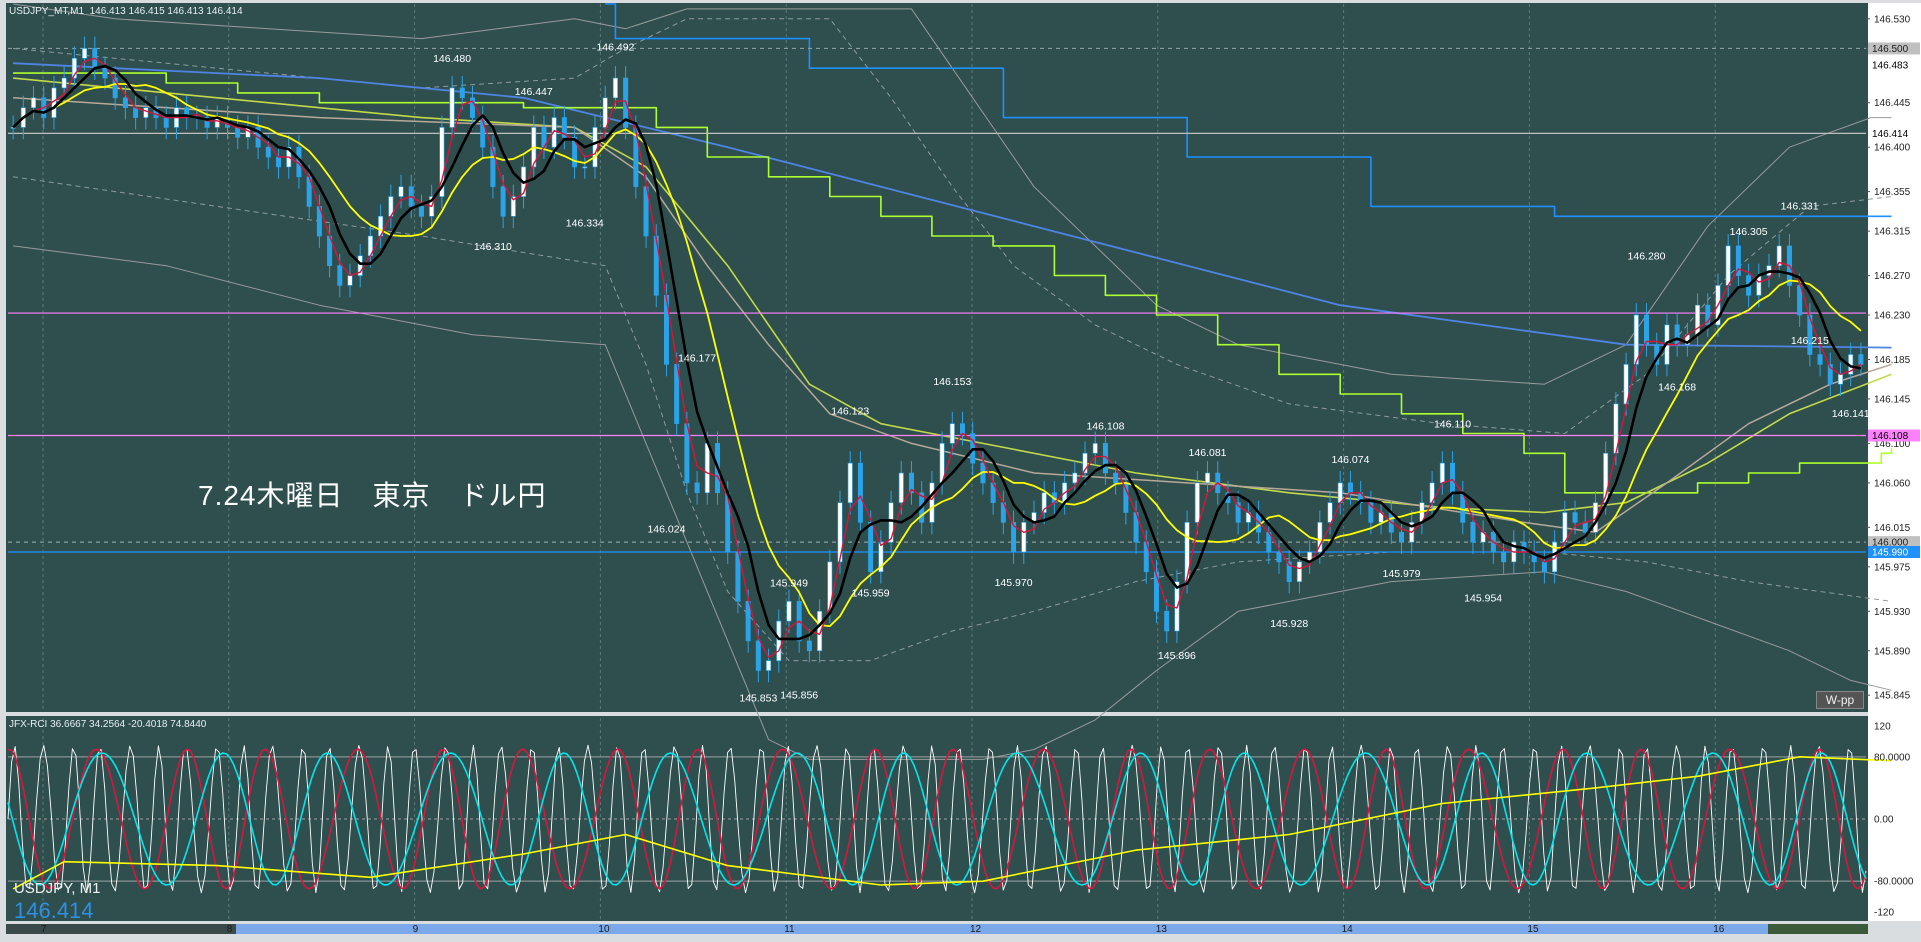 Image resolution: width=1921 pixels, height=942 pixels. What do you see at coordinates (1884, 820) in the screenshot?
I see `rci-tick-label: 0.00` at bounding box center [1884, 820].